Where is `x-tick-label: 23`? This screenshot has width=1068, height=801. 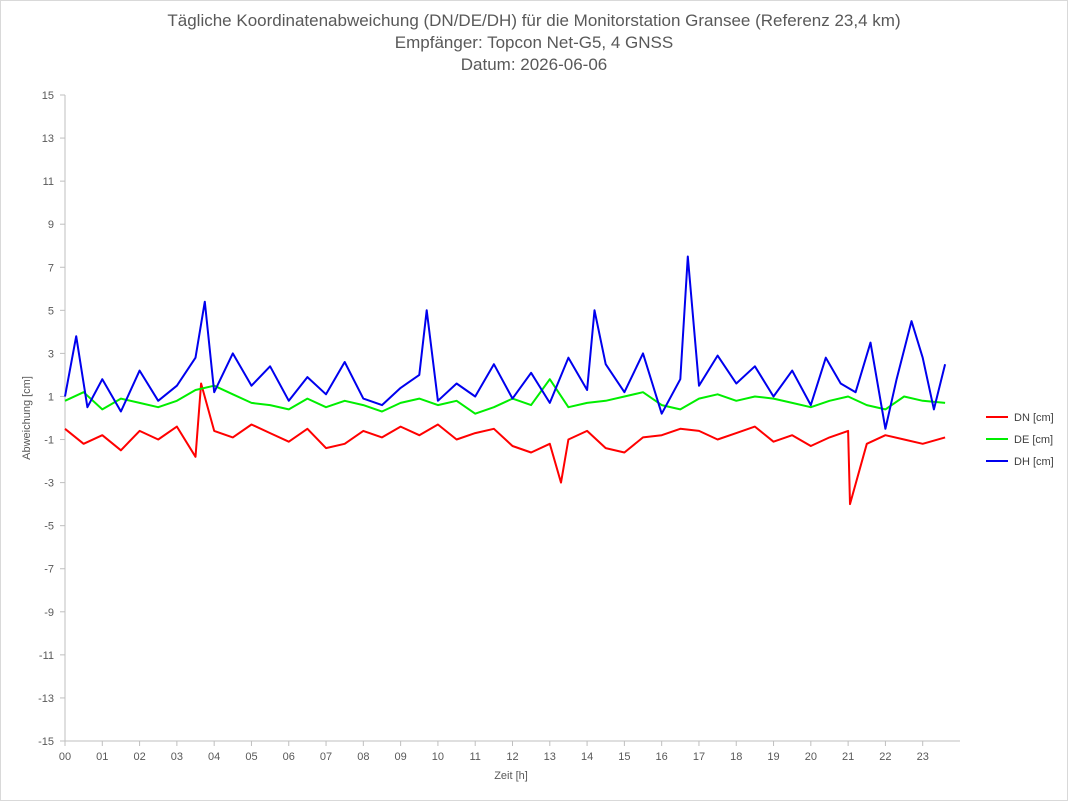 x-tick-label: 23 is located at coordinates (923, 757).